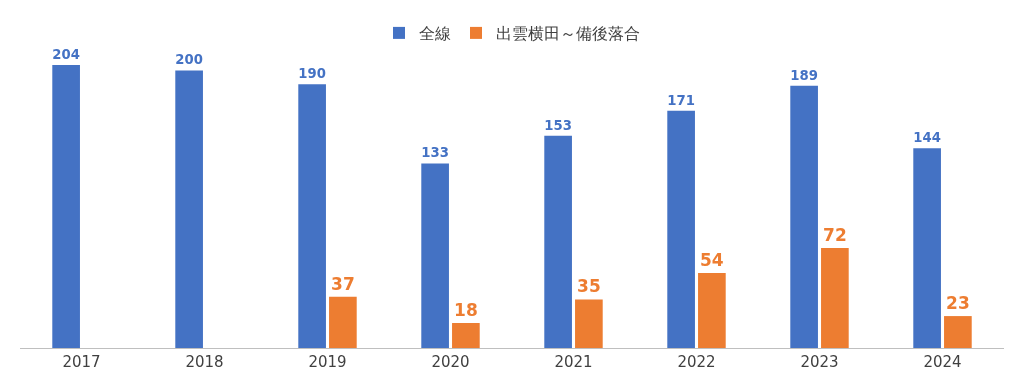  Describe the element at coordinates (804, 75) in the screenshot. I see `data-label: 189` at that location.